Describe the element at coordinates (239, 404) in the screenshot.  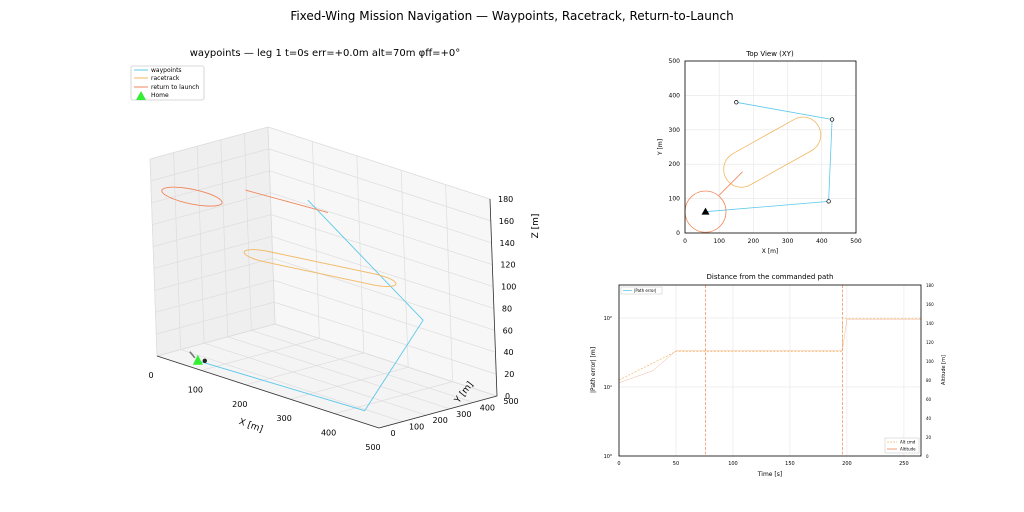
I see `3d-x-tick-label: 200` at that location.